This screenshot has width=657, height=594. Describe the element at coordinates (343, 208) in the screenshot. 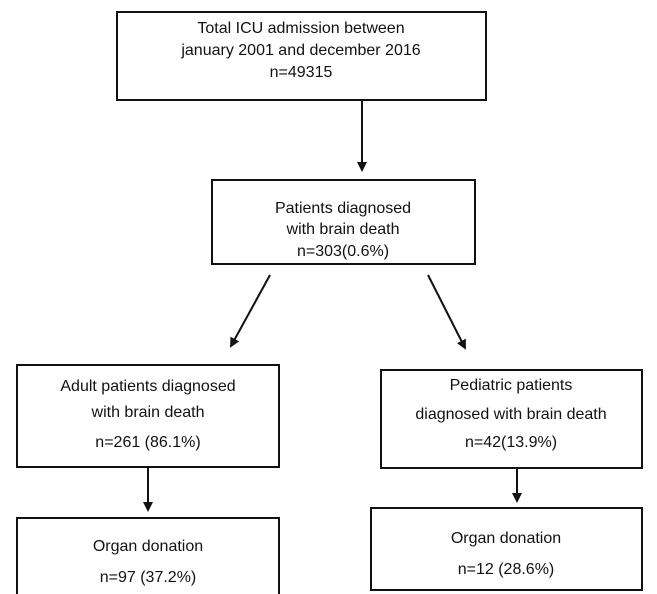

I see `node-text: Patients diagnosed` at that location.